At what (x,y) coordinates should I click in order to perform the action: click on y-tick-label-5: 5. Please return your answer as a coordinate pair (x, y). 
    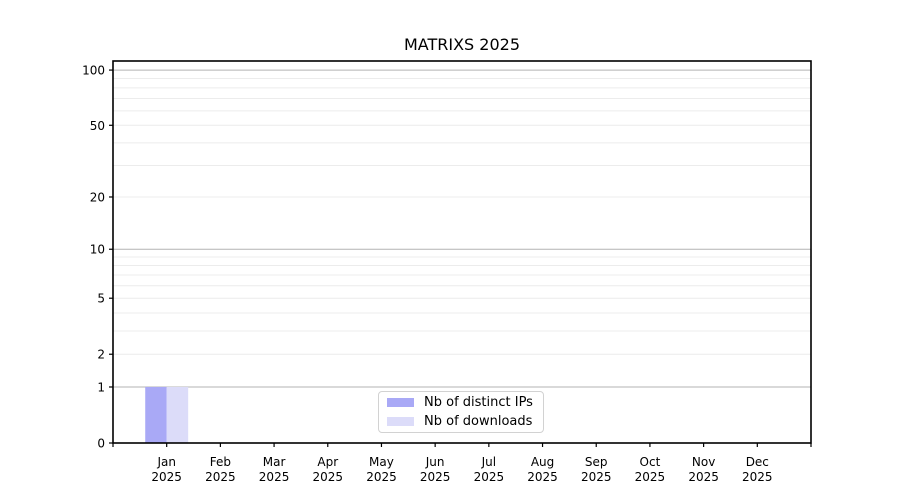
    Looking at the image, I should click on (101, 299).